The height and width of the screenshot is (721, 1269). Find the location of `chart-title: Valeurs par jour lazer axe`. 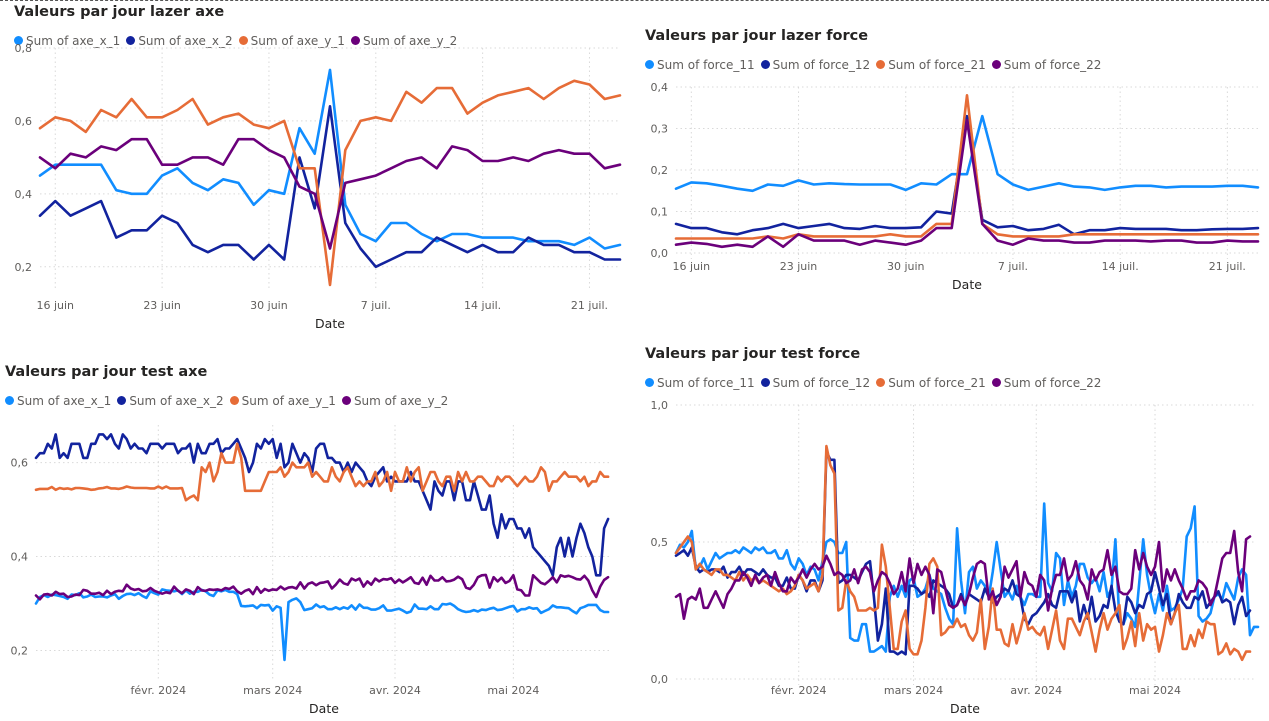

chart-title: Valeurs par jour lazer axe is located at coordinates (119, 12).